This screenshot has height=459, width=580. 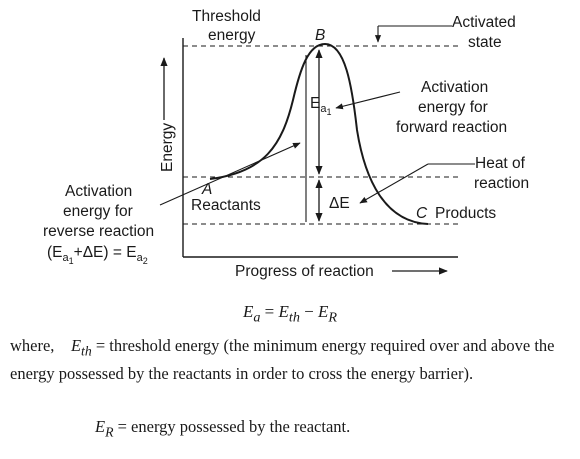 What do you see at coordinates (98, 231) in the screenshot?
I see `reverse-label-line3: reverse reaction` at bounding box center [98, 231].